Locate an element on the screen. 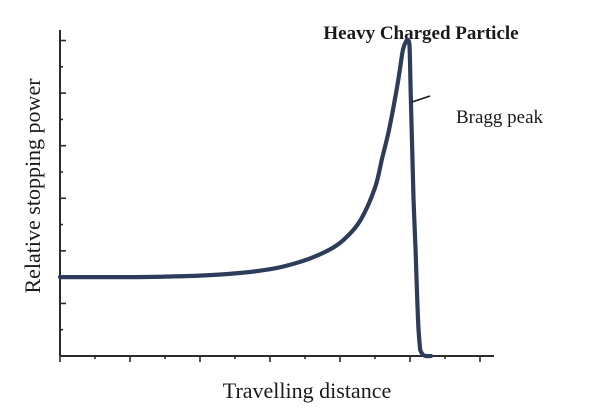  x-axis-label: Travelling distance is located at coordinates (307, 390).